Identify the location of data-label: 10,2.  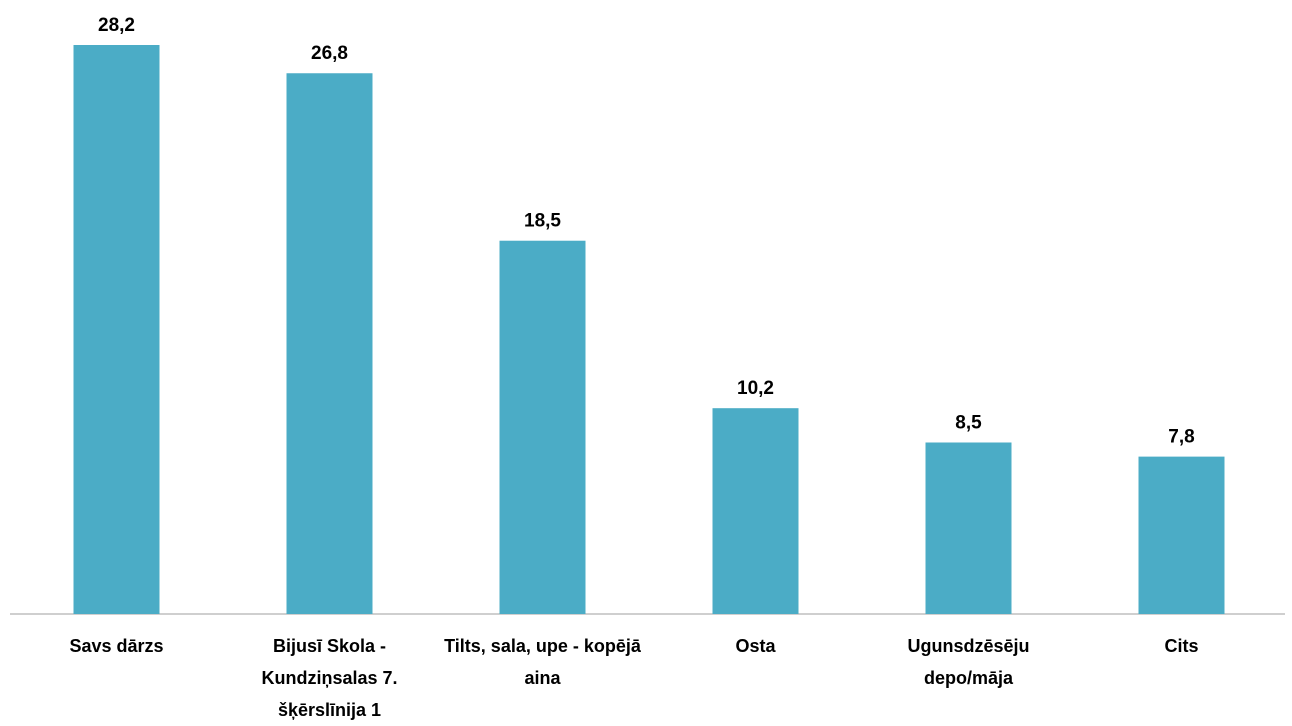
(755, 388).